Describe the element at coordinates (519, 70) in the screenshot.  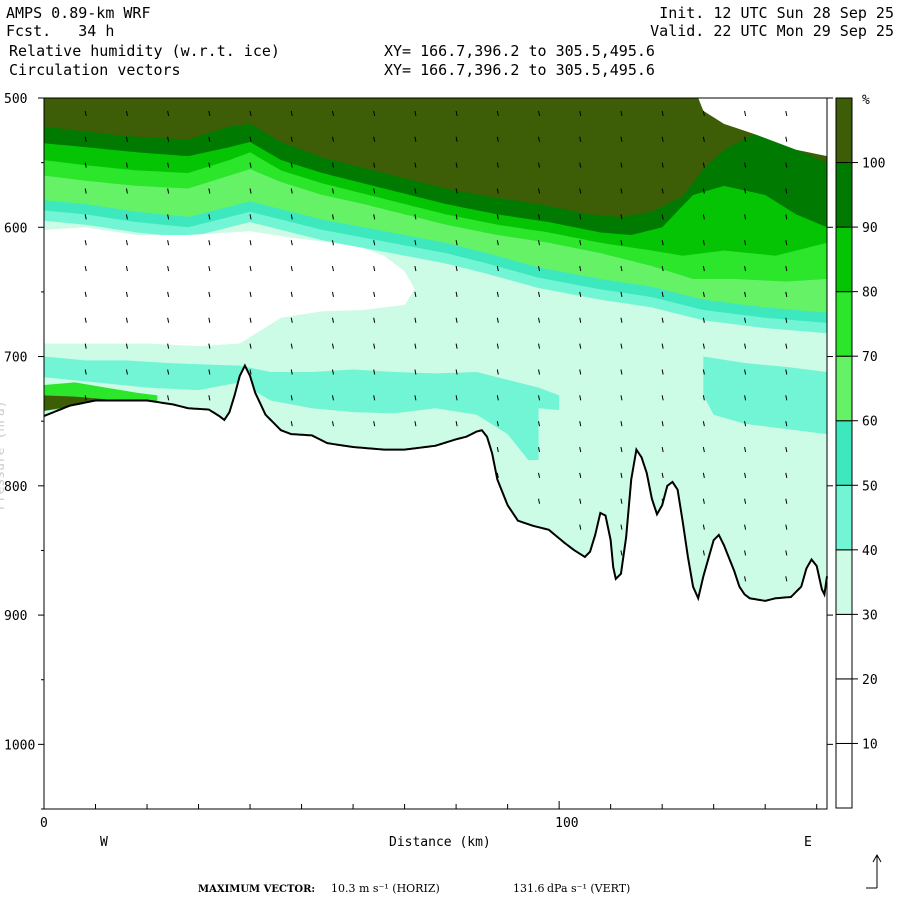
I see `xy-range-2: XY= 166.7,396.2 to 305.5,495.6` at that location.